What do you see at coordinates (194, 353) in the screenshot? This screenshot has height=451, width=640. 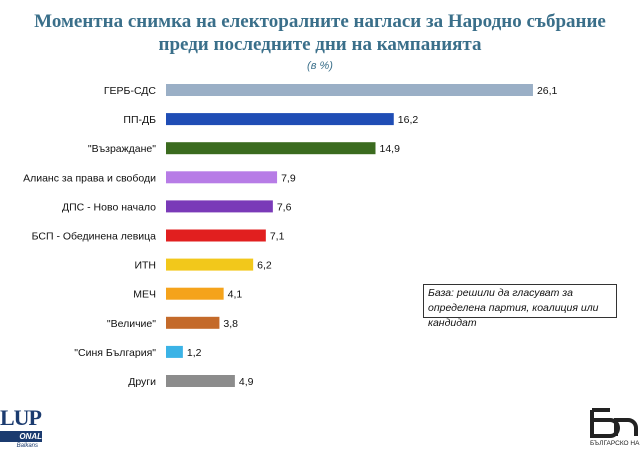 I see `value-label-9: 1,2` at bounding box center [194, 353].